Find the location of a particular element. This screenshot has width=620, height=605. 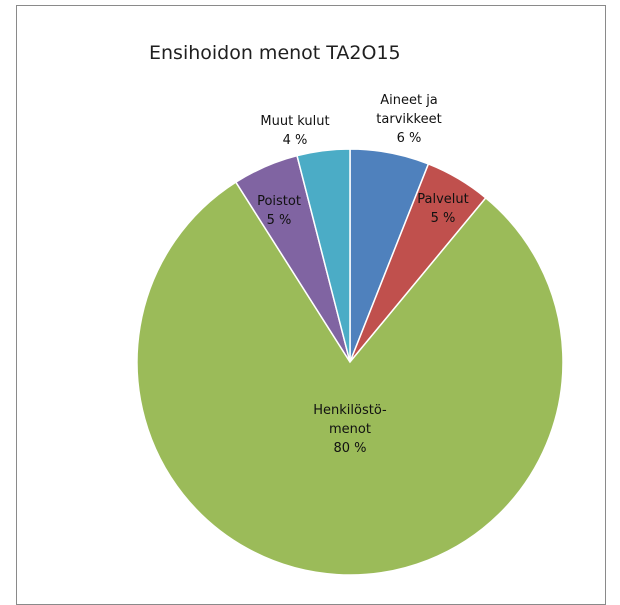

data-label-3: Henkilöstö-menot 80 % is located at coordinates (350, 429).